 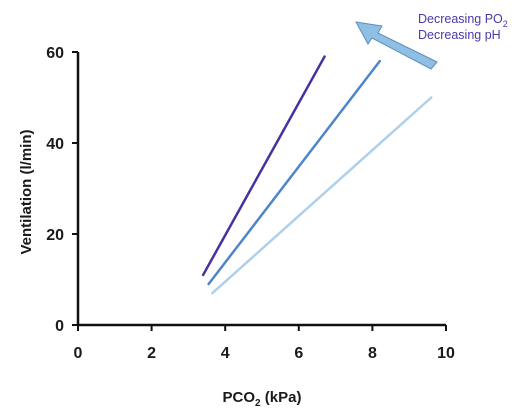 I want to click on x-axis-title-subscript: 2, so click(x=258, y=403).